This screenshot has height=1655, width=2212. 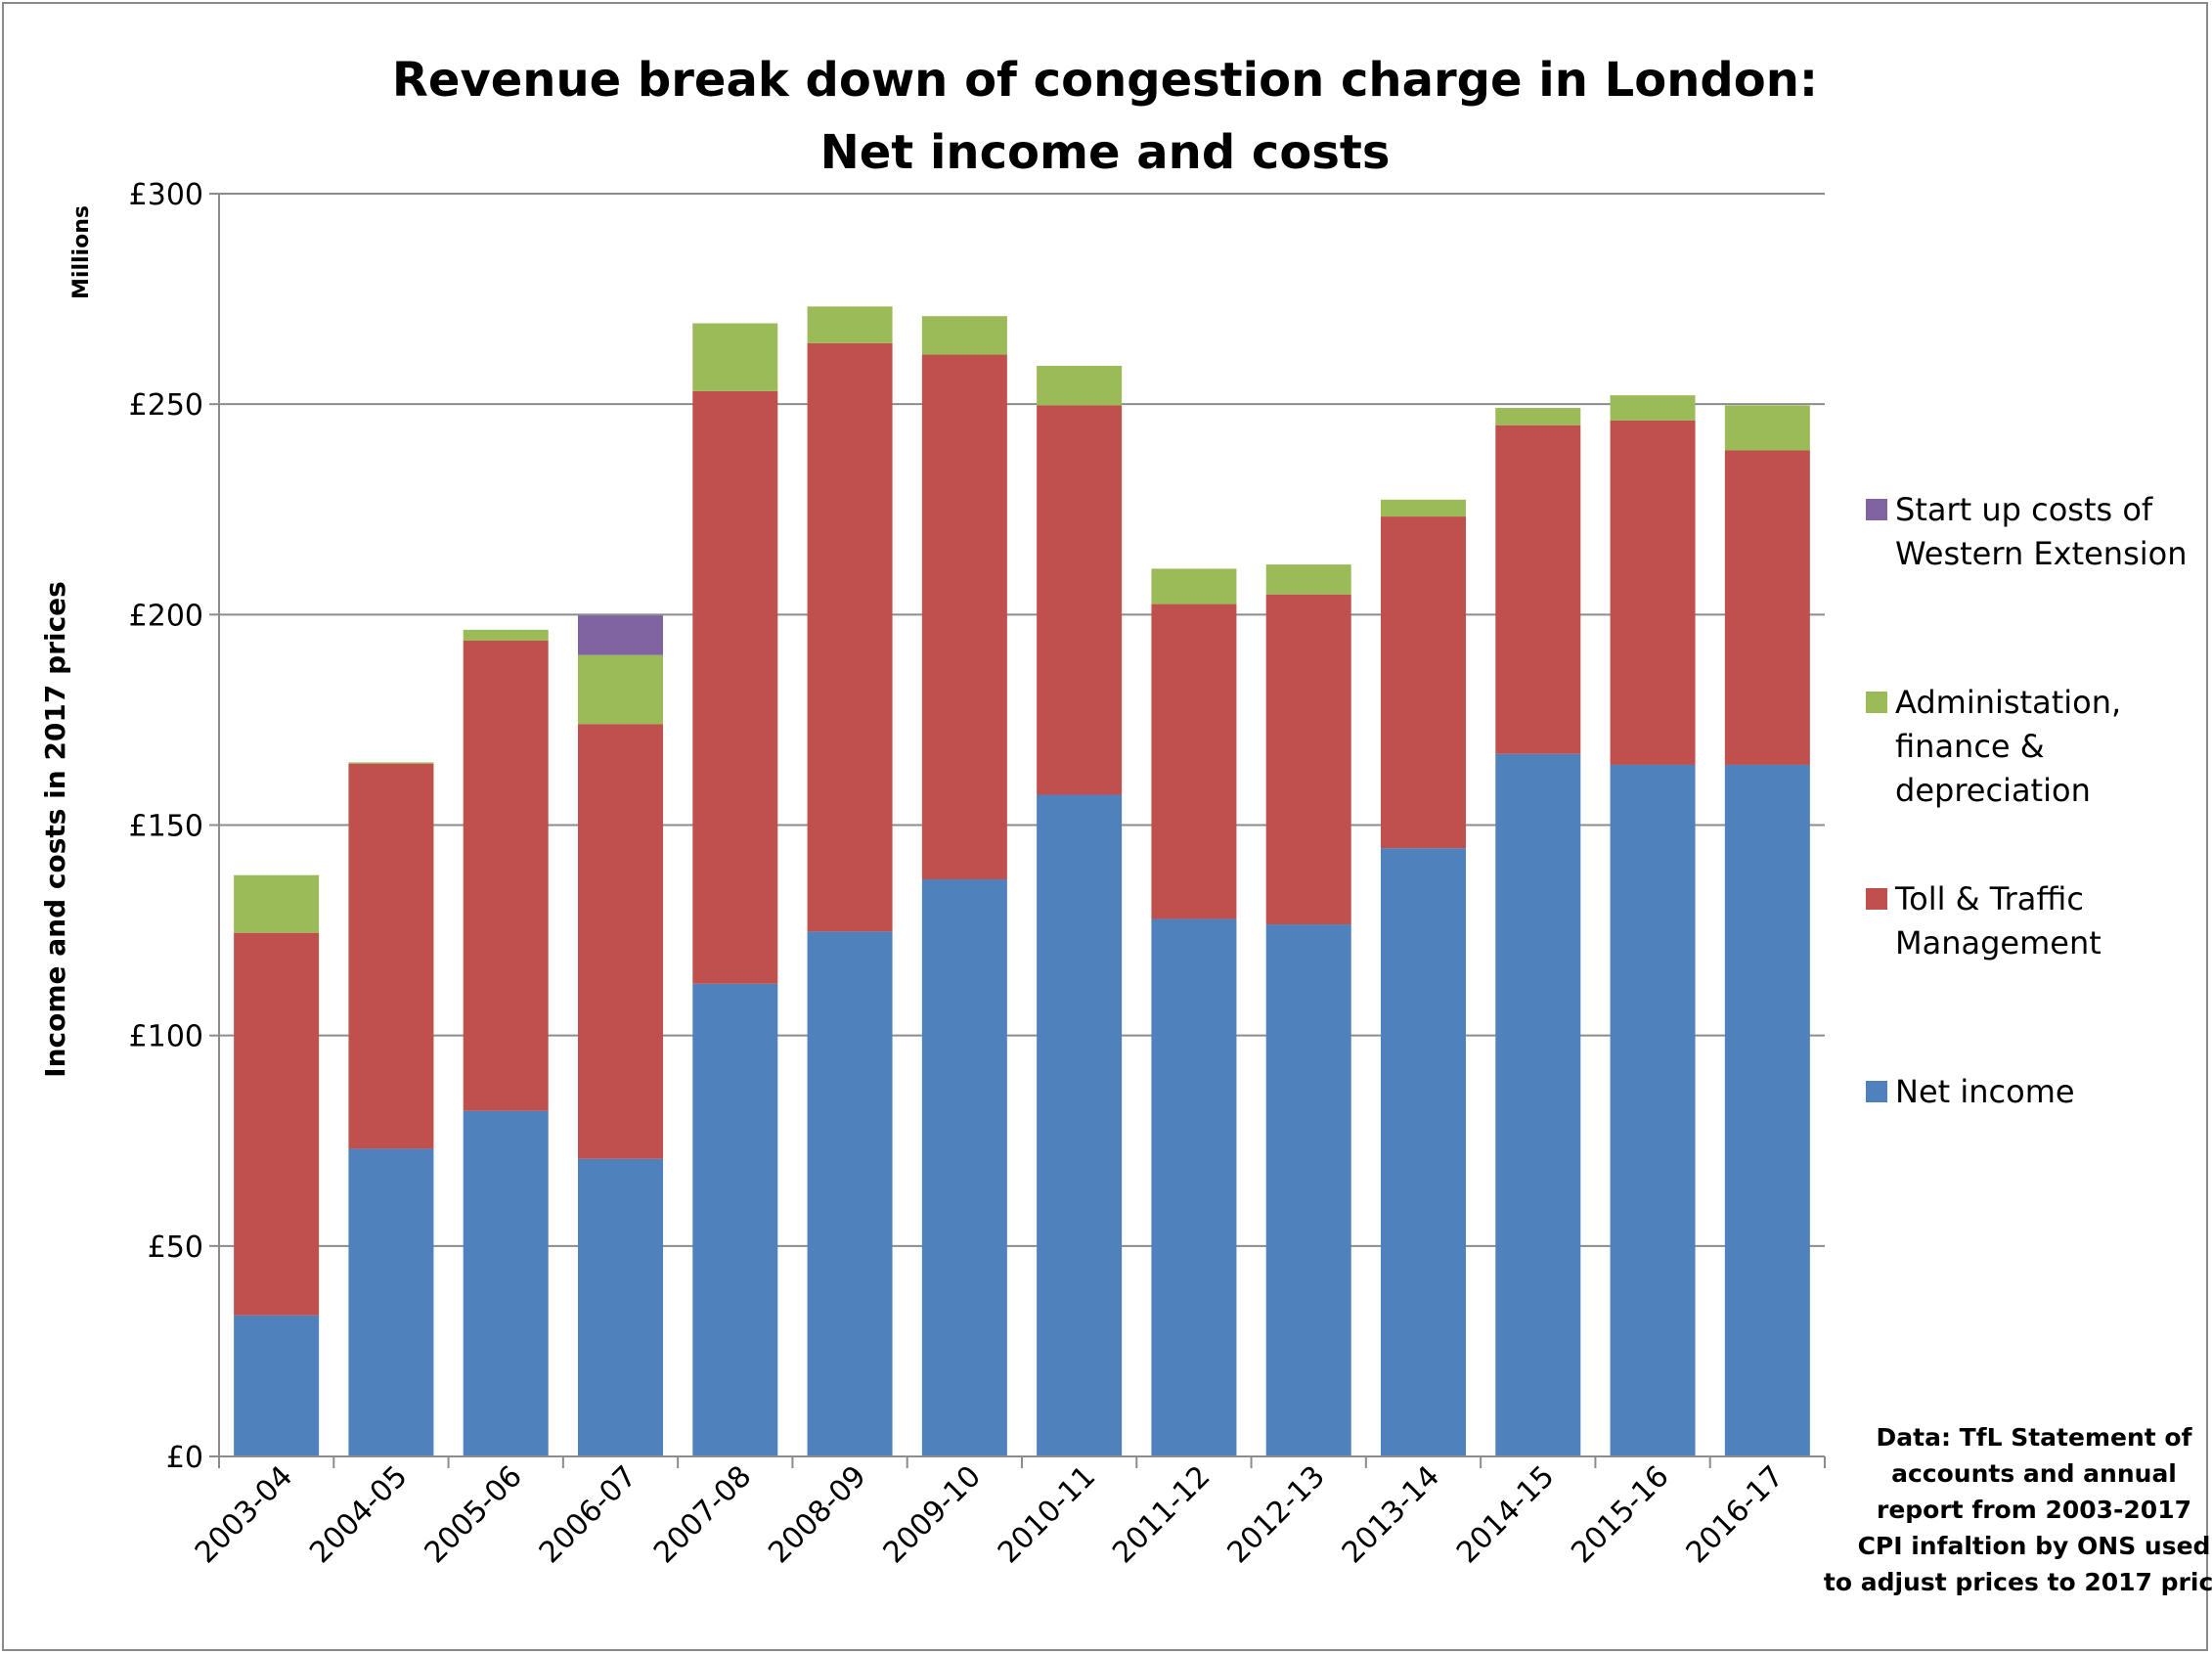 What do you see at coordinates (2008, 702) in the screenshot?
I see `legend-label: Administation,` at bounding box center [2008, 702].